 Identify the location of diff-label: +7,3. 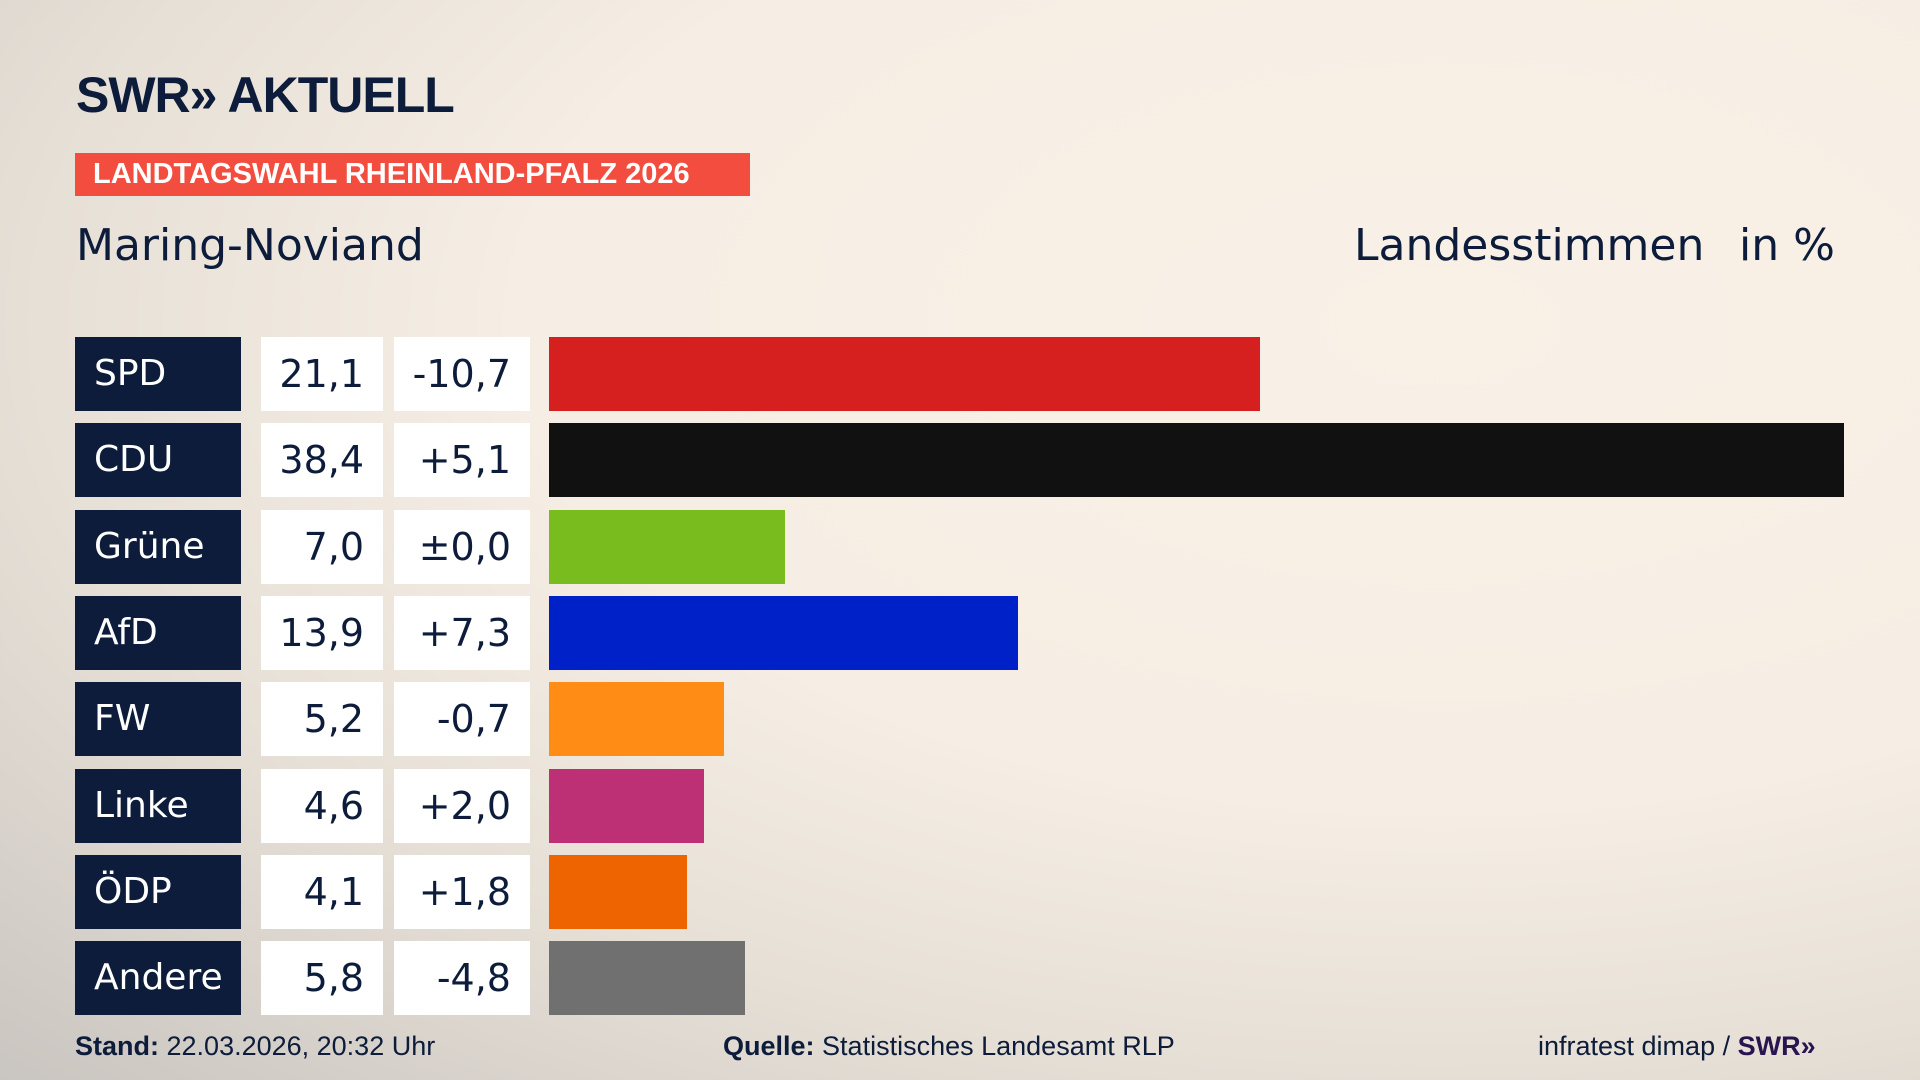
(462, 632).